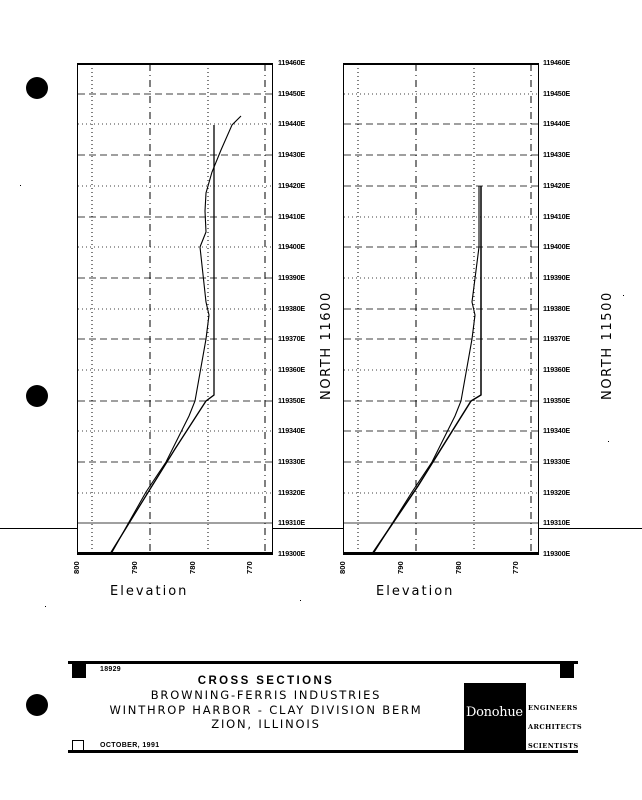 The width and height of the screenshot is (642, 800). Describe the element at coordinates (400, 567) in the screenshot. I see `xtick-label: 790` at that location.